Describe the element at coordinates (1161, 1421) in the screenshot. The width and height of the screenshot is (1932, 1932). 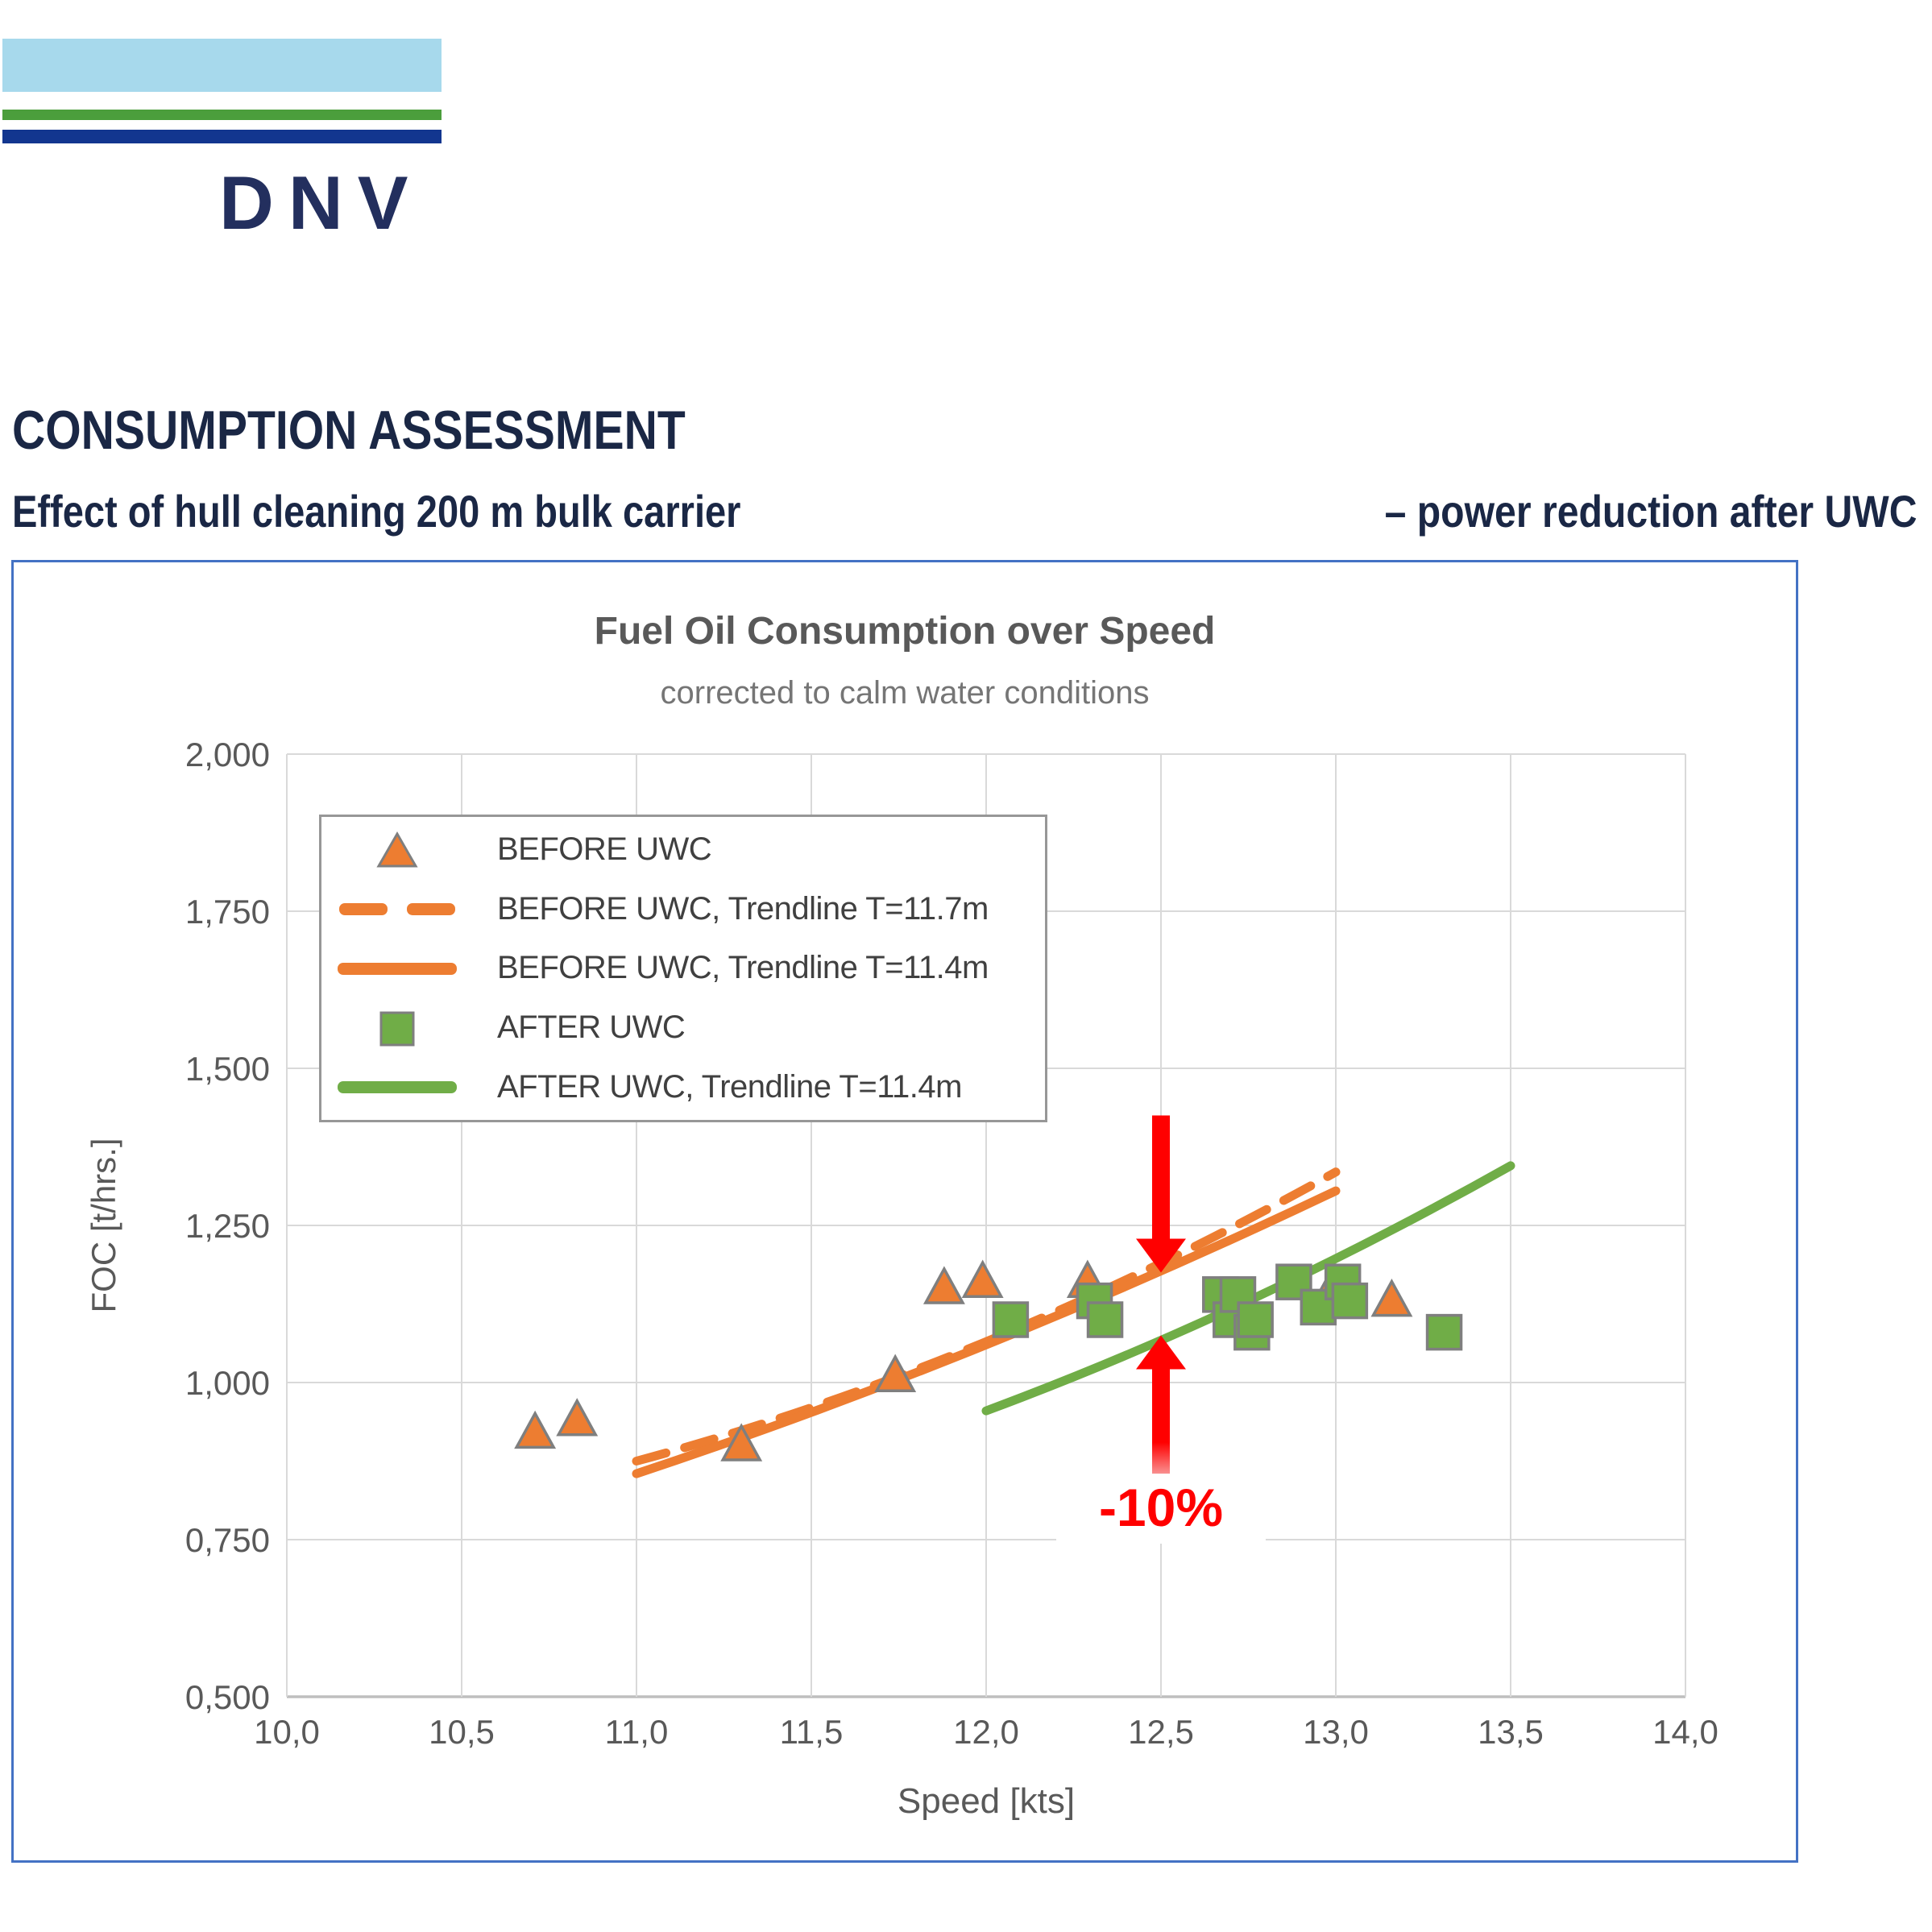
I see `up-arrow-shaft` at that location.